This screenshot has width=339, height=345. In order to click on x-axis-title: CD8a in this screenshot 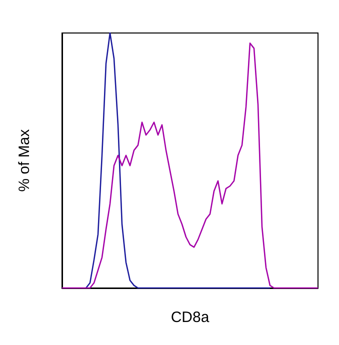, I will do `click(190, 317)`.